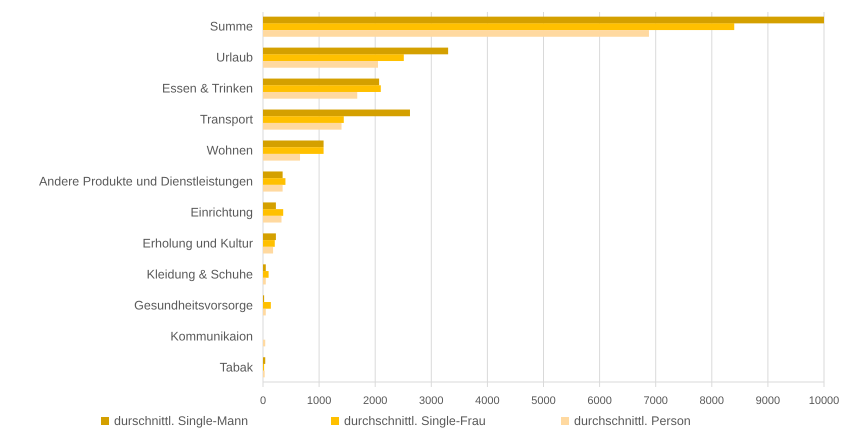 The image size is (852, 437). I want to click on x-tick-label: 5000, so click(543, 401).